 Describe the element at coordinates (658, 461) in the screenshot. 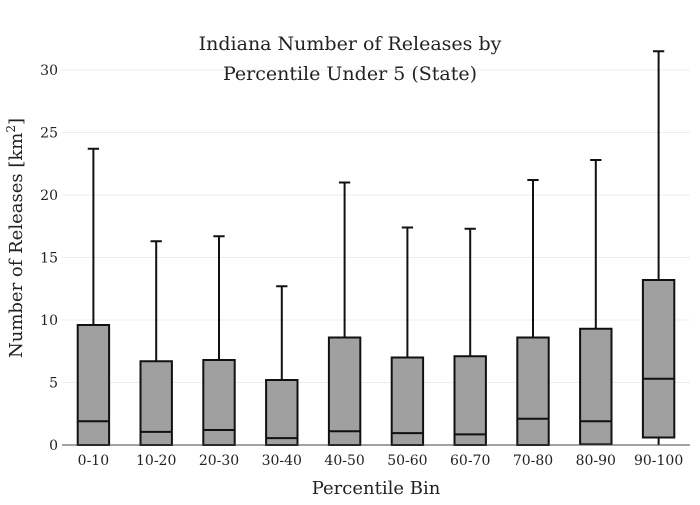

I see `x-tick-label: 90-100` at that location.